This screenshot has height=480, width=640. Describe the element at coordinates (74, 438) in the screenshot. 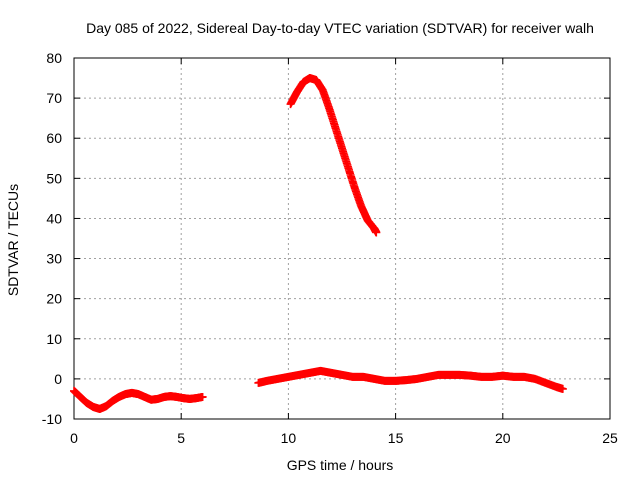

I see `x-tick-label: 0` at that location.